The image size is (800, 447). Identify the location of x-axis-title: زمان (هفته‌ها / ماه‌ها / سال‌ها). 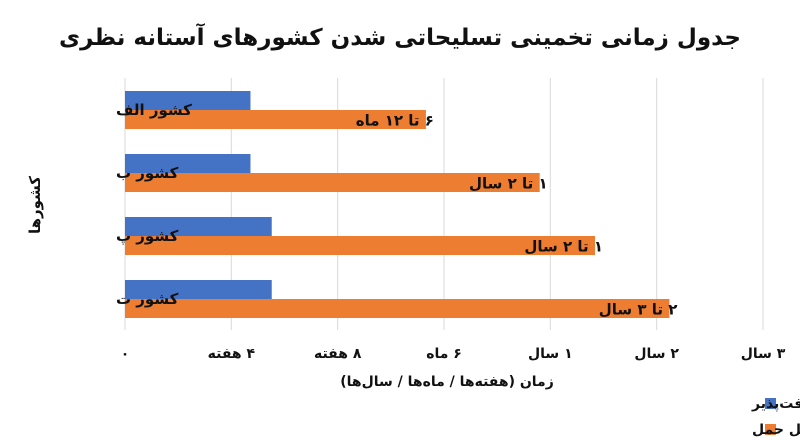
(447, 382).